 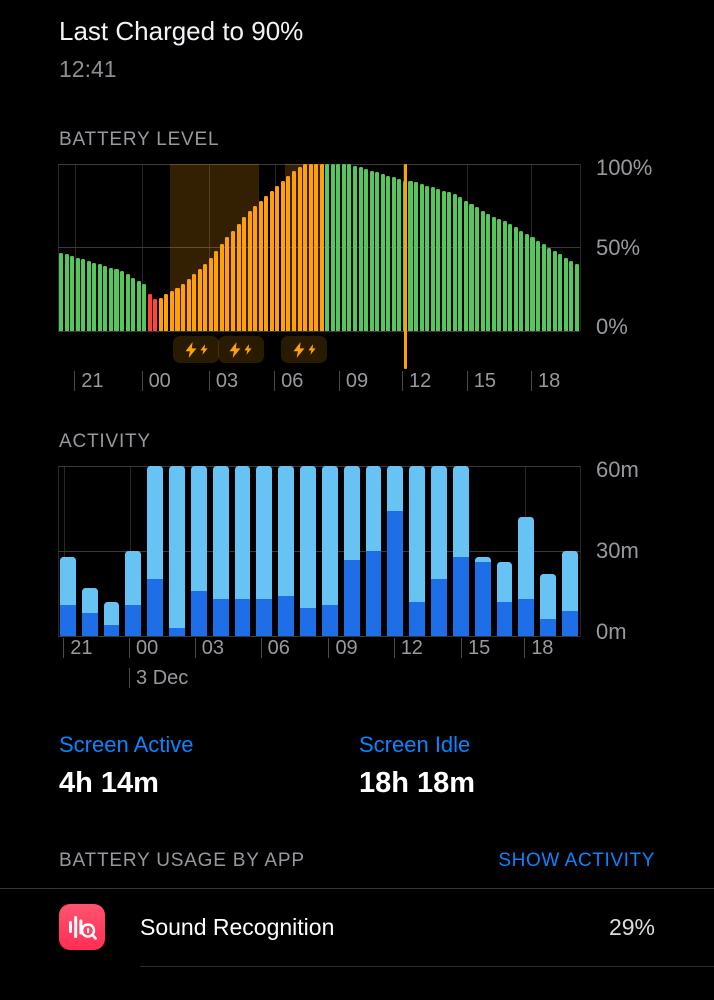 I want to click on y-axis-label: 0%, so click(x=612, y=326).